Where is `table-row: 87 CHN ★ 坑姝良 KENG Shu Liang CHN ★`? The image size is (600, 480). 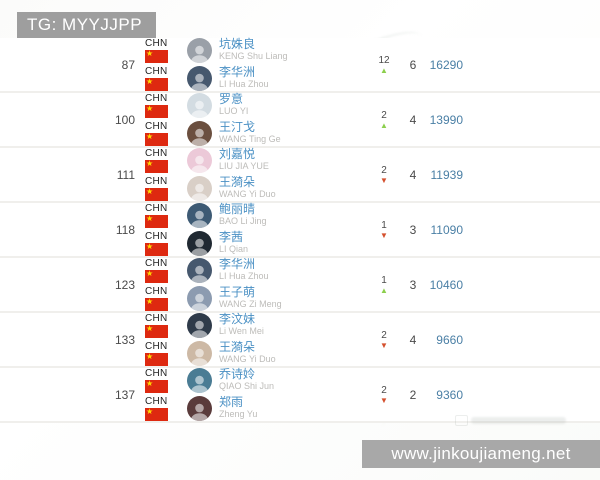 table-row: 87 CHN ★ 坑姝良 KENG Shu Liang CHN ★ is located at coordinates (300, 65).